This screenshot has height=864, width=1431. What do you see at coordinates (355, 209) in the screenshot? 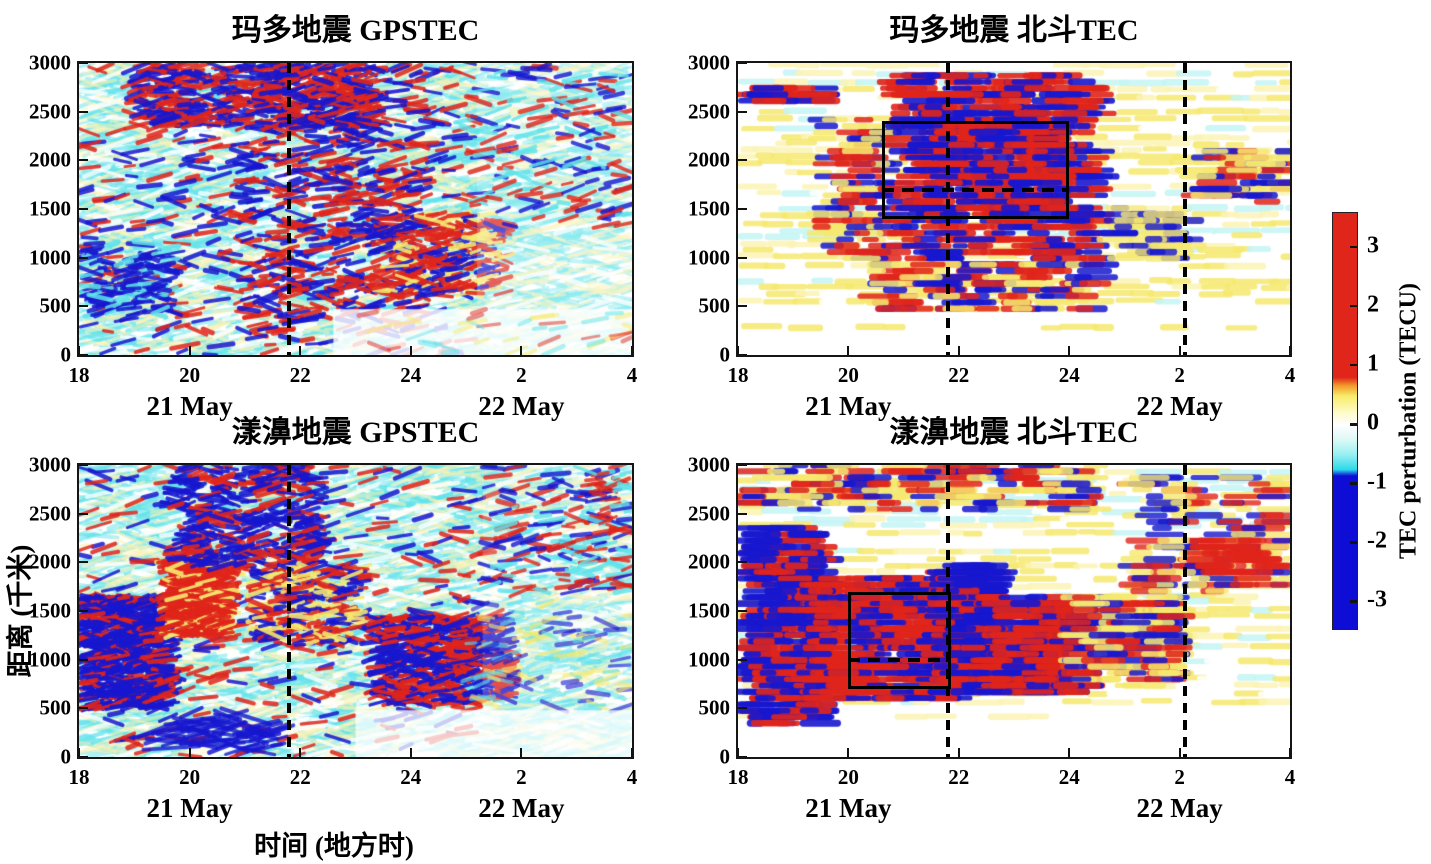
I see `panel-maduo-gpstec` at bounding box center [355, 209].